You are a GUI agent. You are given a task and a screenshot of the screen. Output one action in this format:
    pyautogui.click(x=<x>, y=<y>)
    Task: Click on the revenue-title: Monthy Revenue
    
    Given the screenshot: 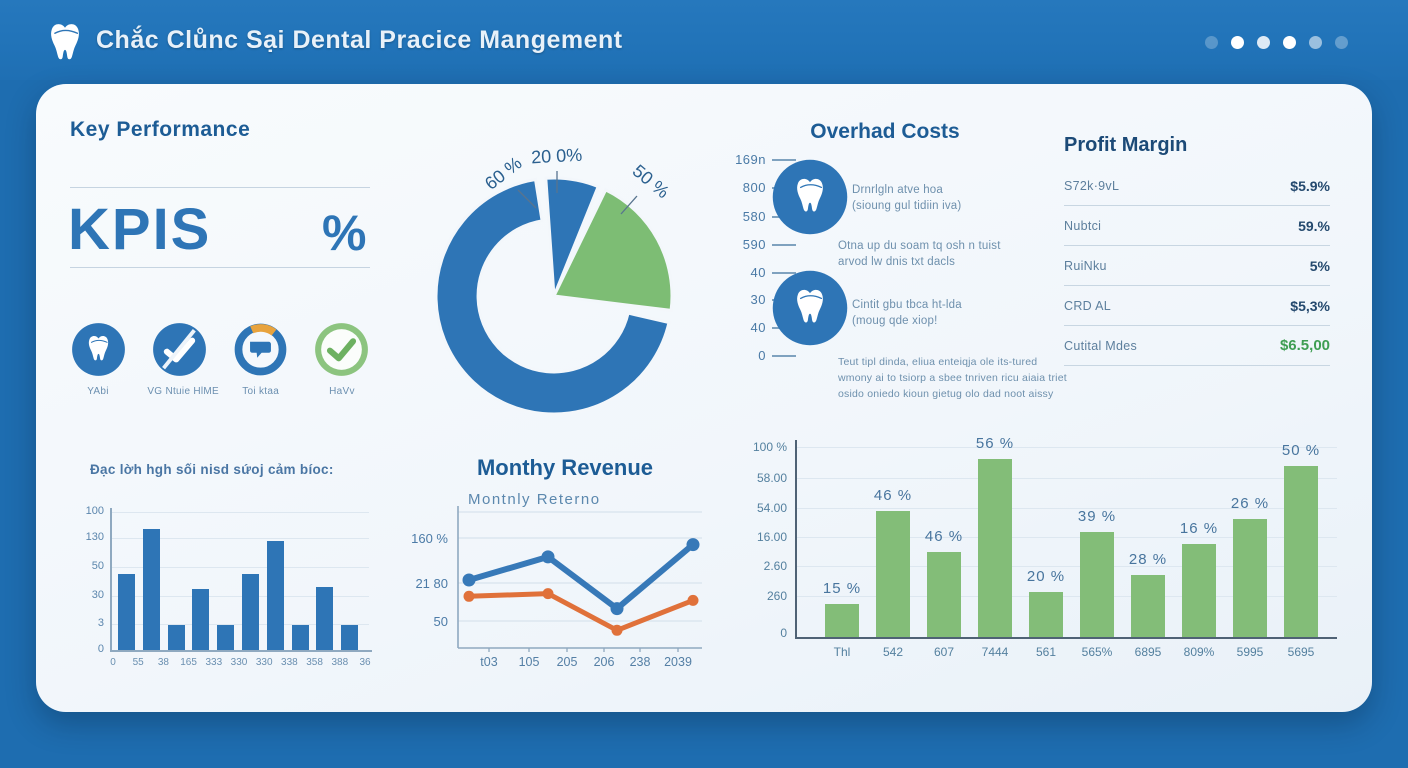 What is the action you would take?
    pyautogui.click(x=565, y=467)
    